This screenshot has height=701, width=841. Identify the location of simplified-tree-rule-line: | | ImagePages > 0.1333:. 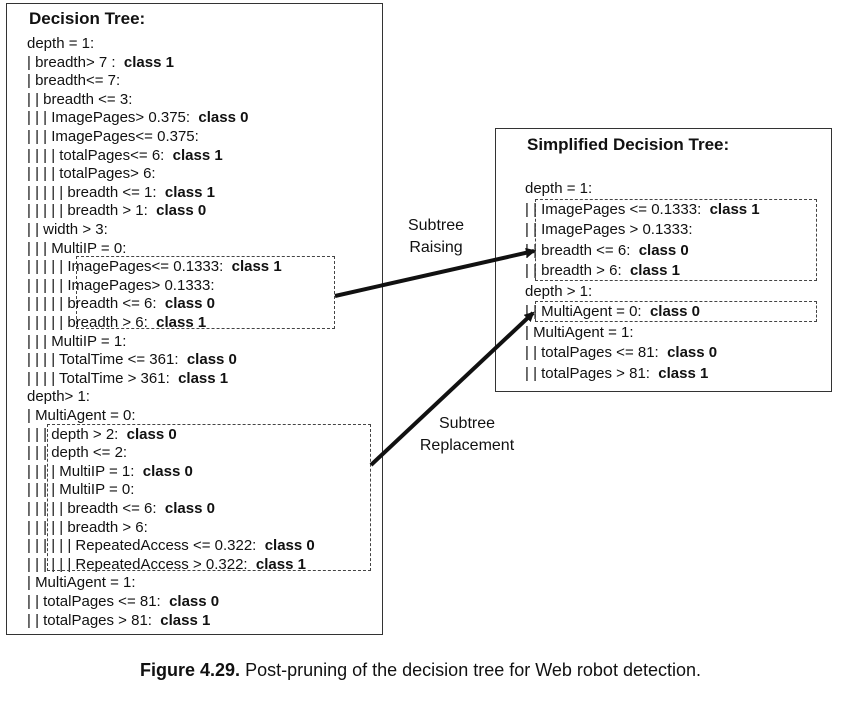
(609, 230).